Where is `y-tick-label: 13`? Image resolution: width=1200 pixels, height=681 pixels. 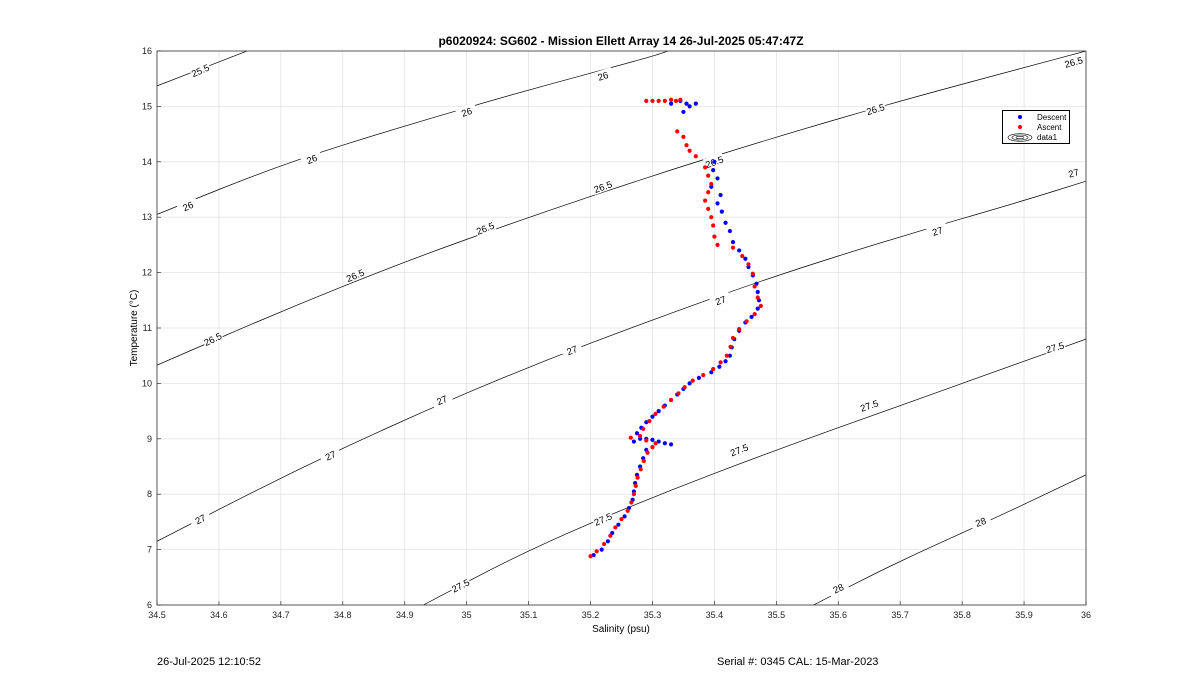
y-tick-label: 13 is located at coordinates (147, 217).